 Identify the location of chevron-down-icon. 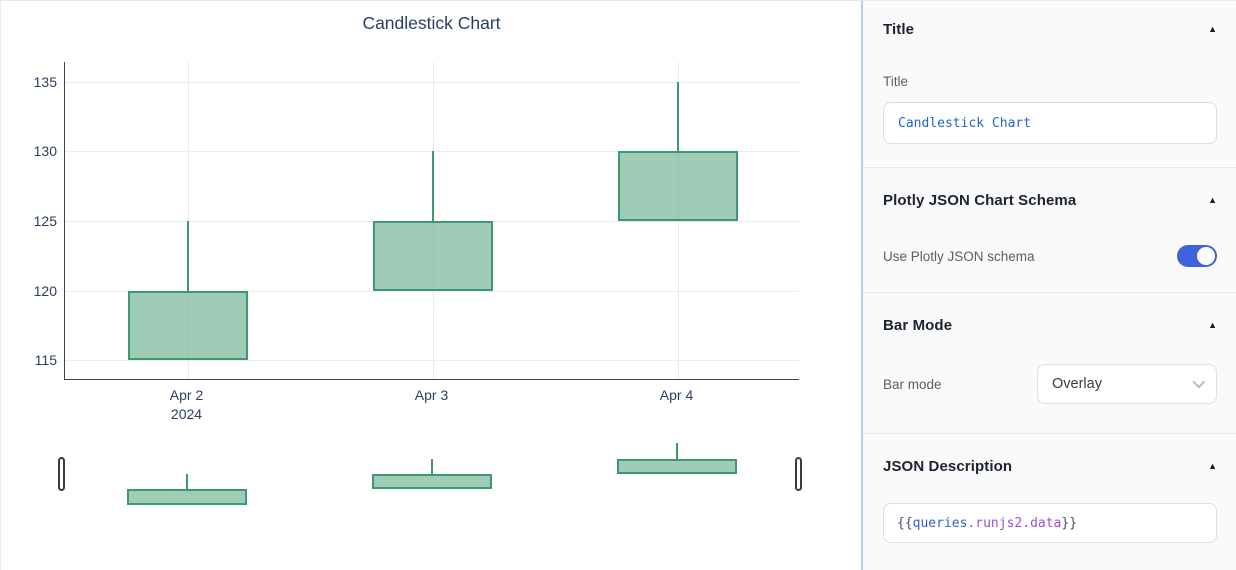
(1199, 382).